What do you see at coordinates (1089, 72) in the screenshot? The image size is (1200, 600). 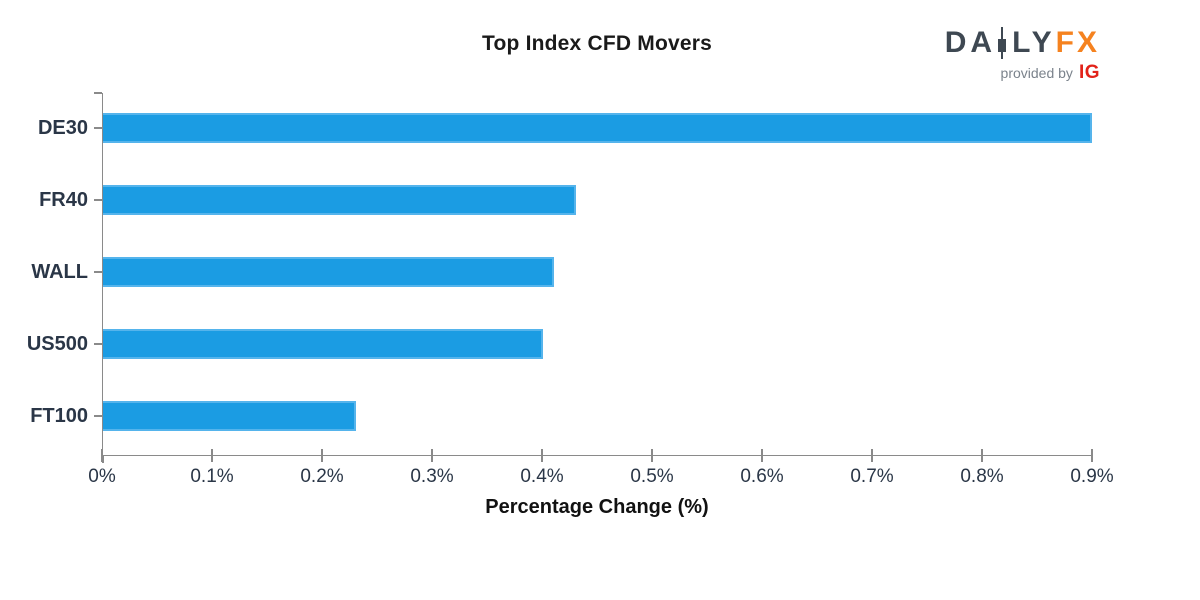 I see `ig-logo: IG` at bounding box center [1089, 72].